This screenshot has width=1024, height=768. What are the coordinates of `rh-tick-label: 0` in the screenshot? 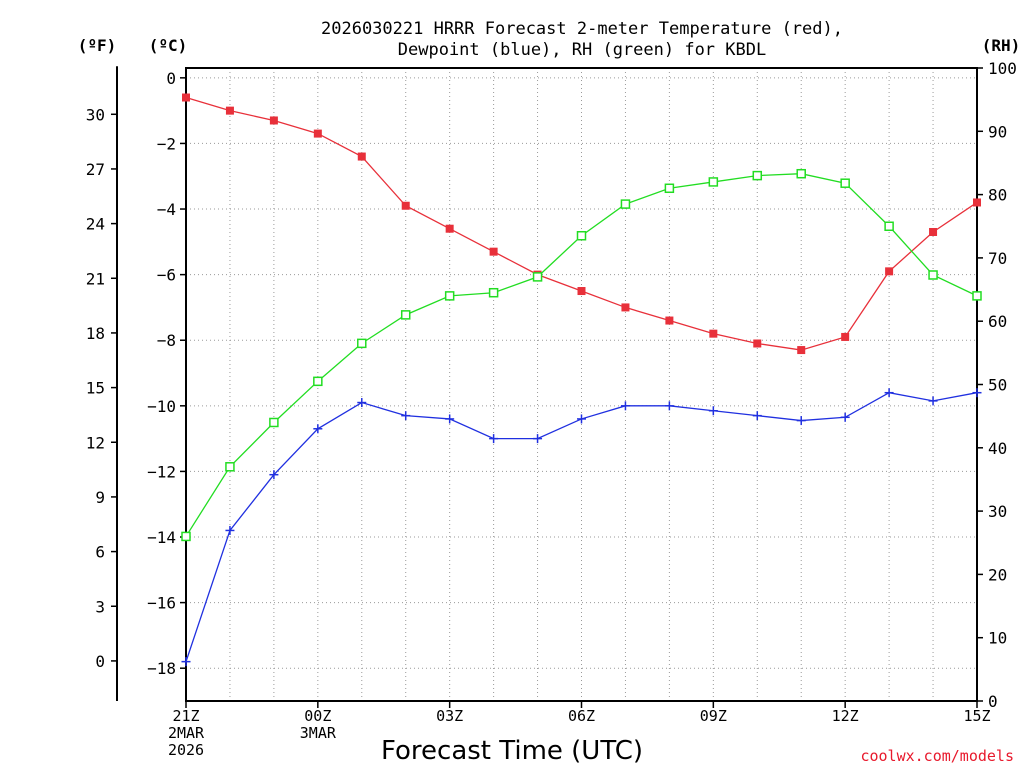 It's located at (993, 701).